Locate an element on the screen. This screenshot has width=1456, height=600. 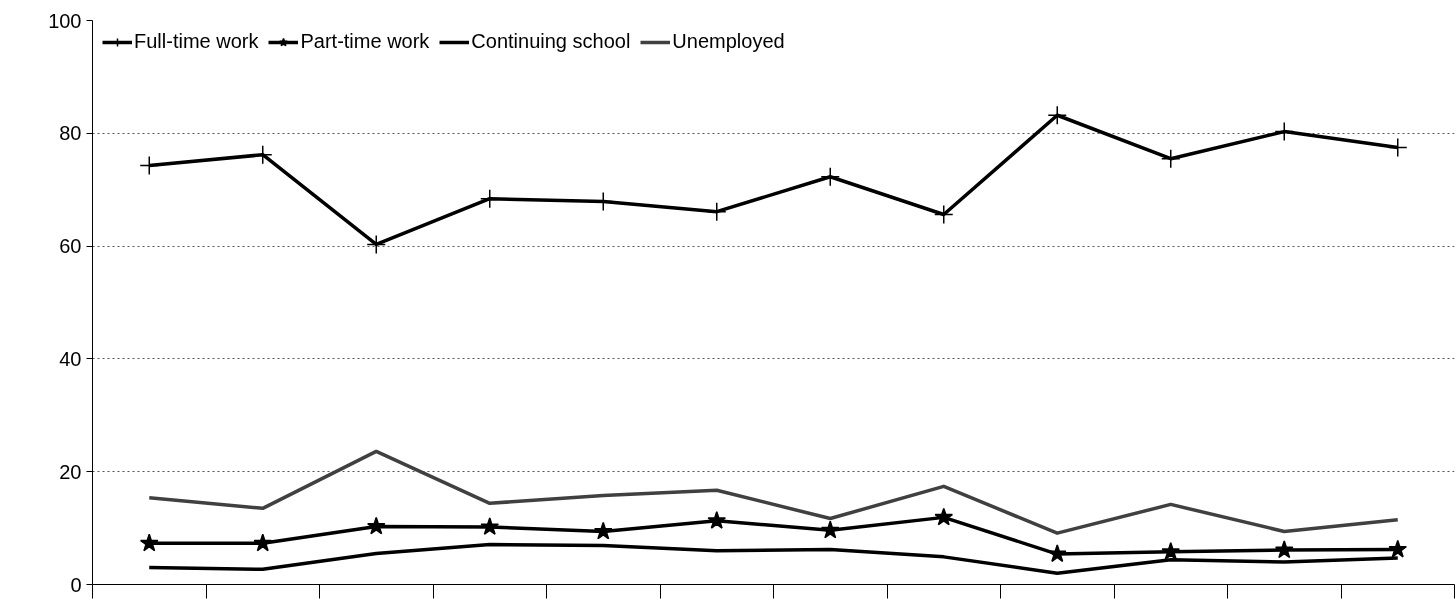
legend-label: Part-time work is located at coordinates (365, 41).